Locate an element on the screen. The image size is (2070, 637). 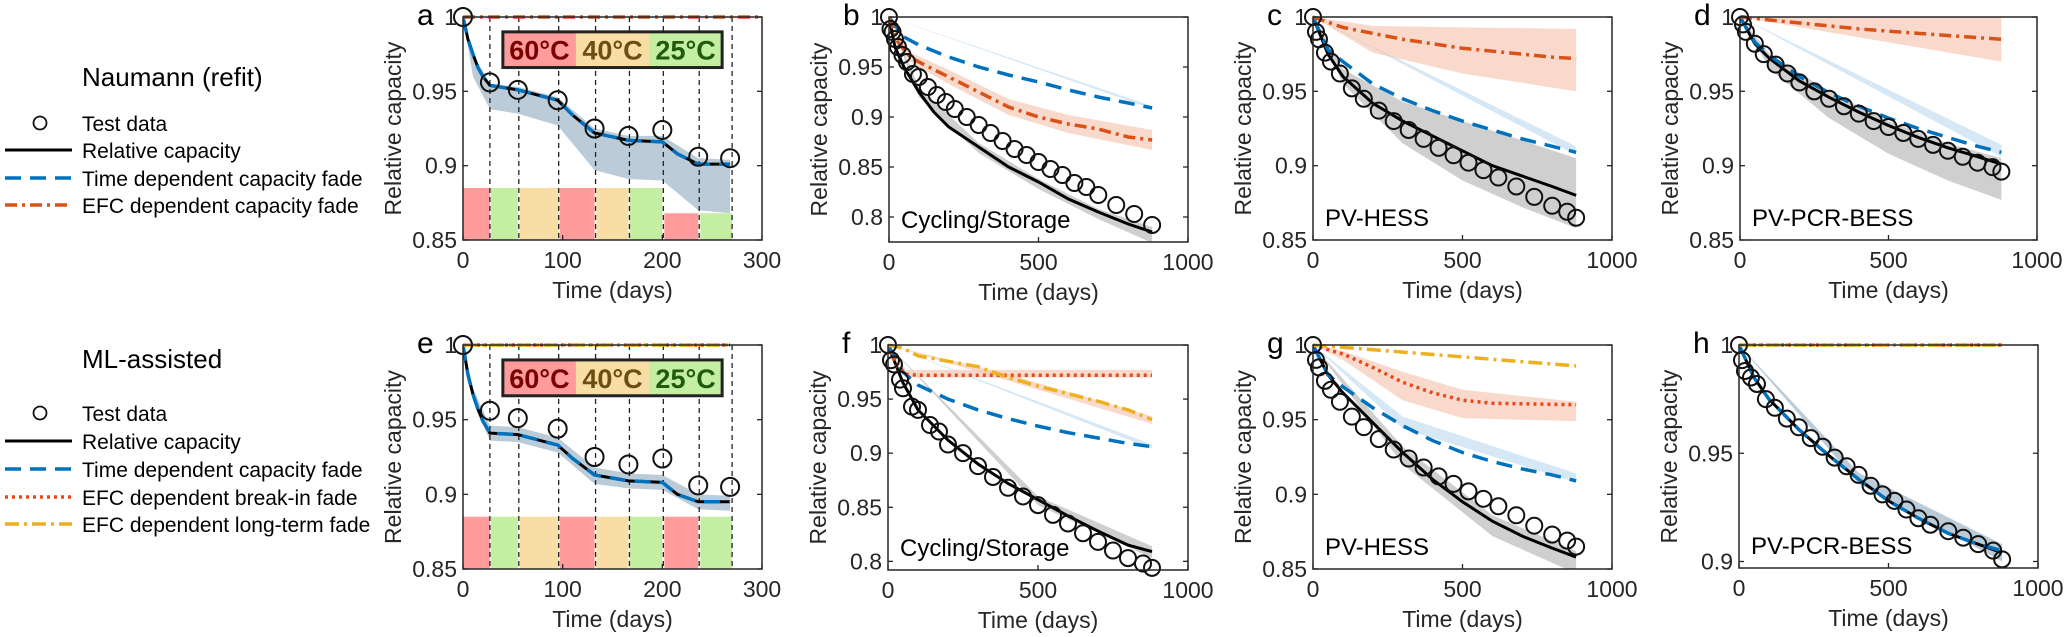
series-line-orange-dashdot is located at coordinates (1871, 28).